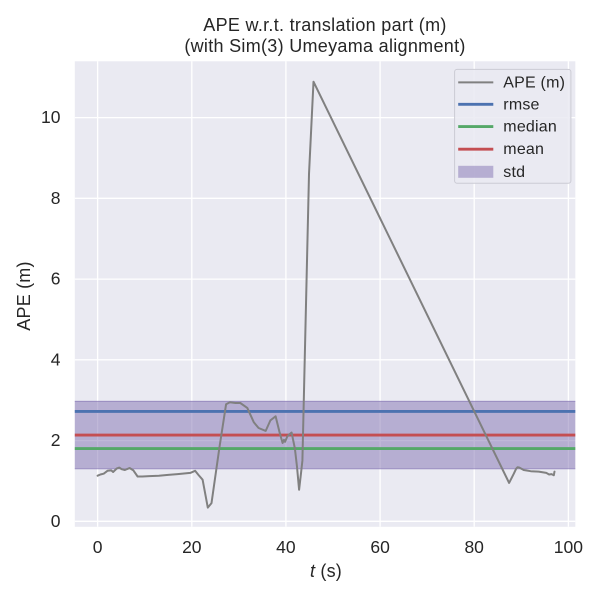  Describe the element at coordinates (192, 547) in the screenshot. I see `svg-text: 20` at that location.